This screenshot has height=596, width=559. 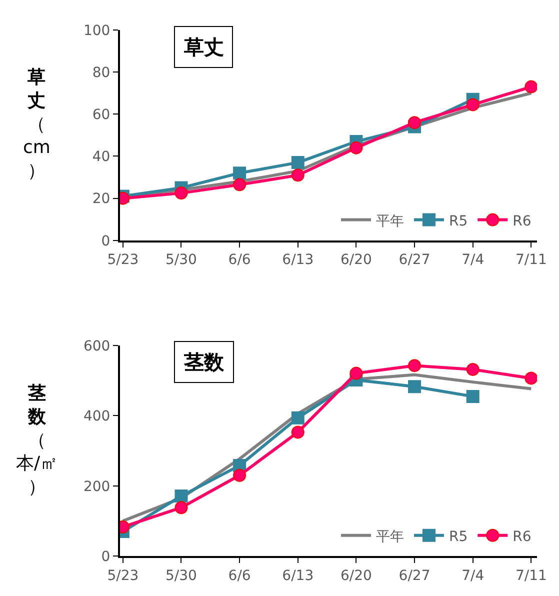 What do you see at coordinates (203, 47) in the screenshot?
I see `chart-title: 草丈` at bounding box center [203, 47].